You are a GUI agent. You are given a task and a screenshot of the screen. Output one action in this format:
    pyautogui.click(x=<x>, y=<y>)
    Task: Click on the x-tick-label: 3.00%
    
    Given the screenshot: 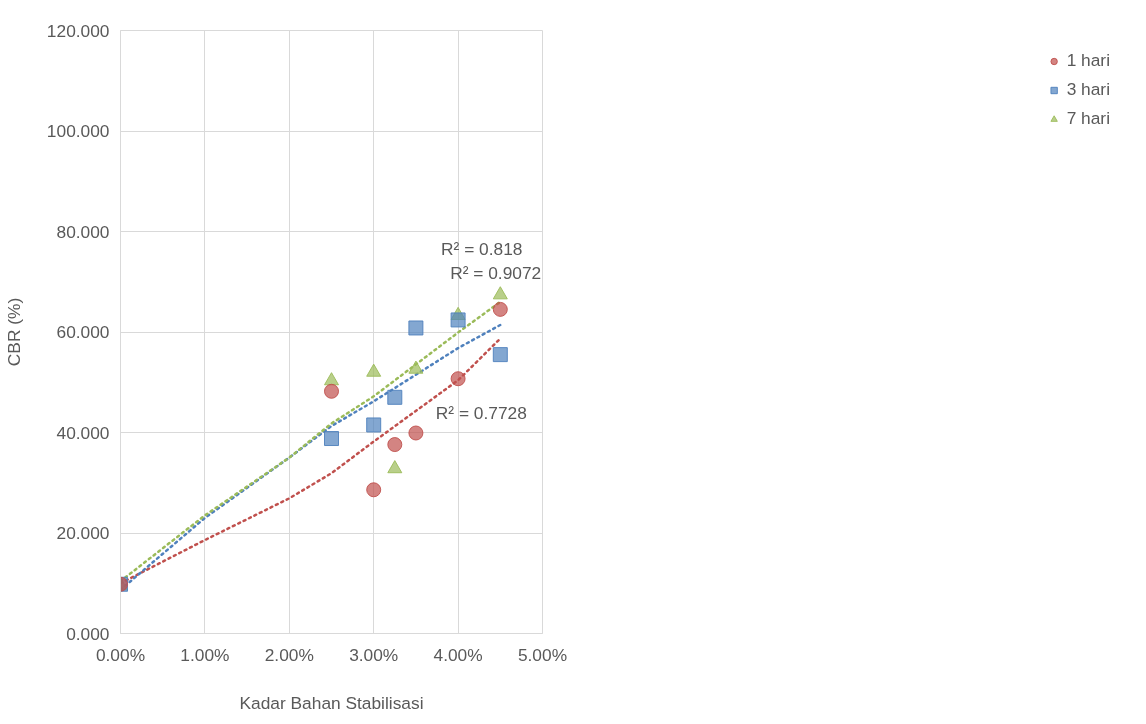 What is the action you would take?
    pyautogui.click(x=374, y=654)
    